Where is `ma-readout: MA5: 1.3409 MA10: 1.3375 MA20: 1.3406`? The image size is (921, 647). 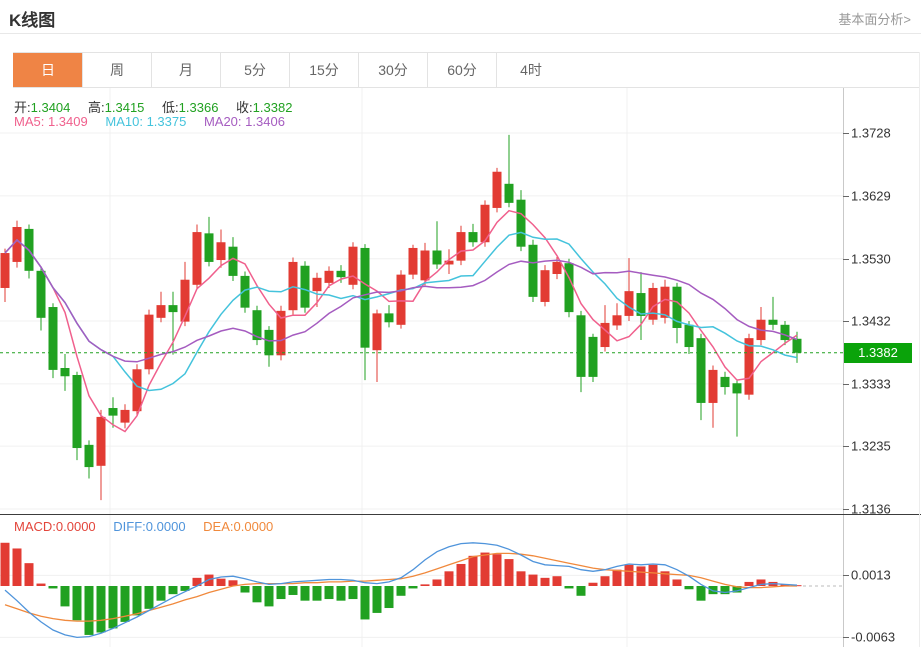 ma-readout: MA5: 1.3409 MA10: 1.3375 MA20: 1.3406 is located at coordinates (149, 121).